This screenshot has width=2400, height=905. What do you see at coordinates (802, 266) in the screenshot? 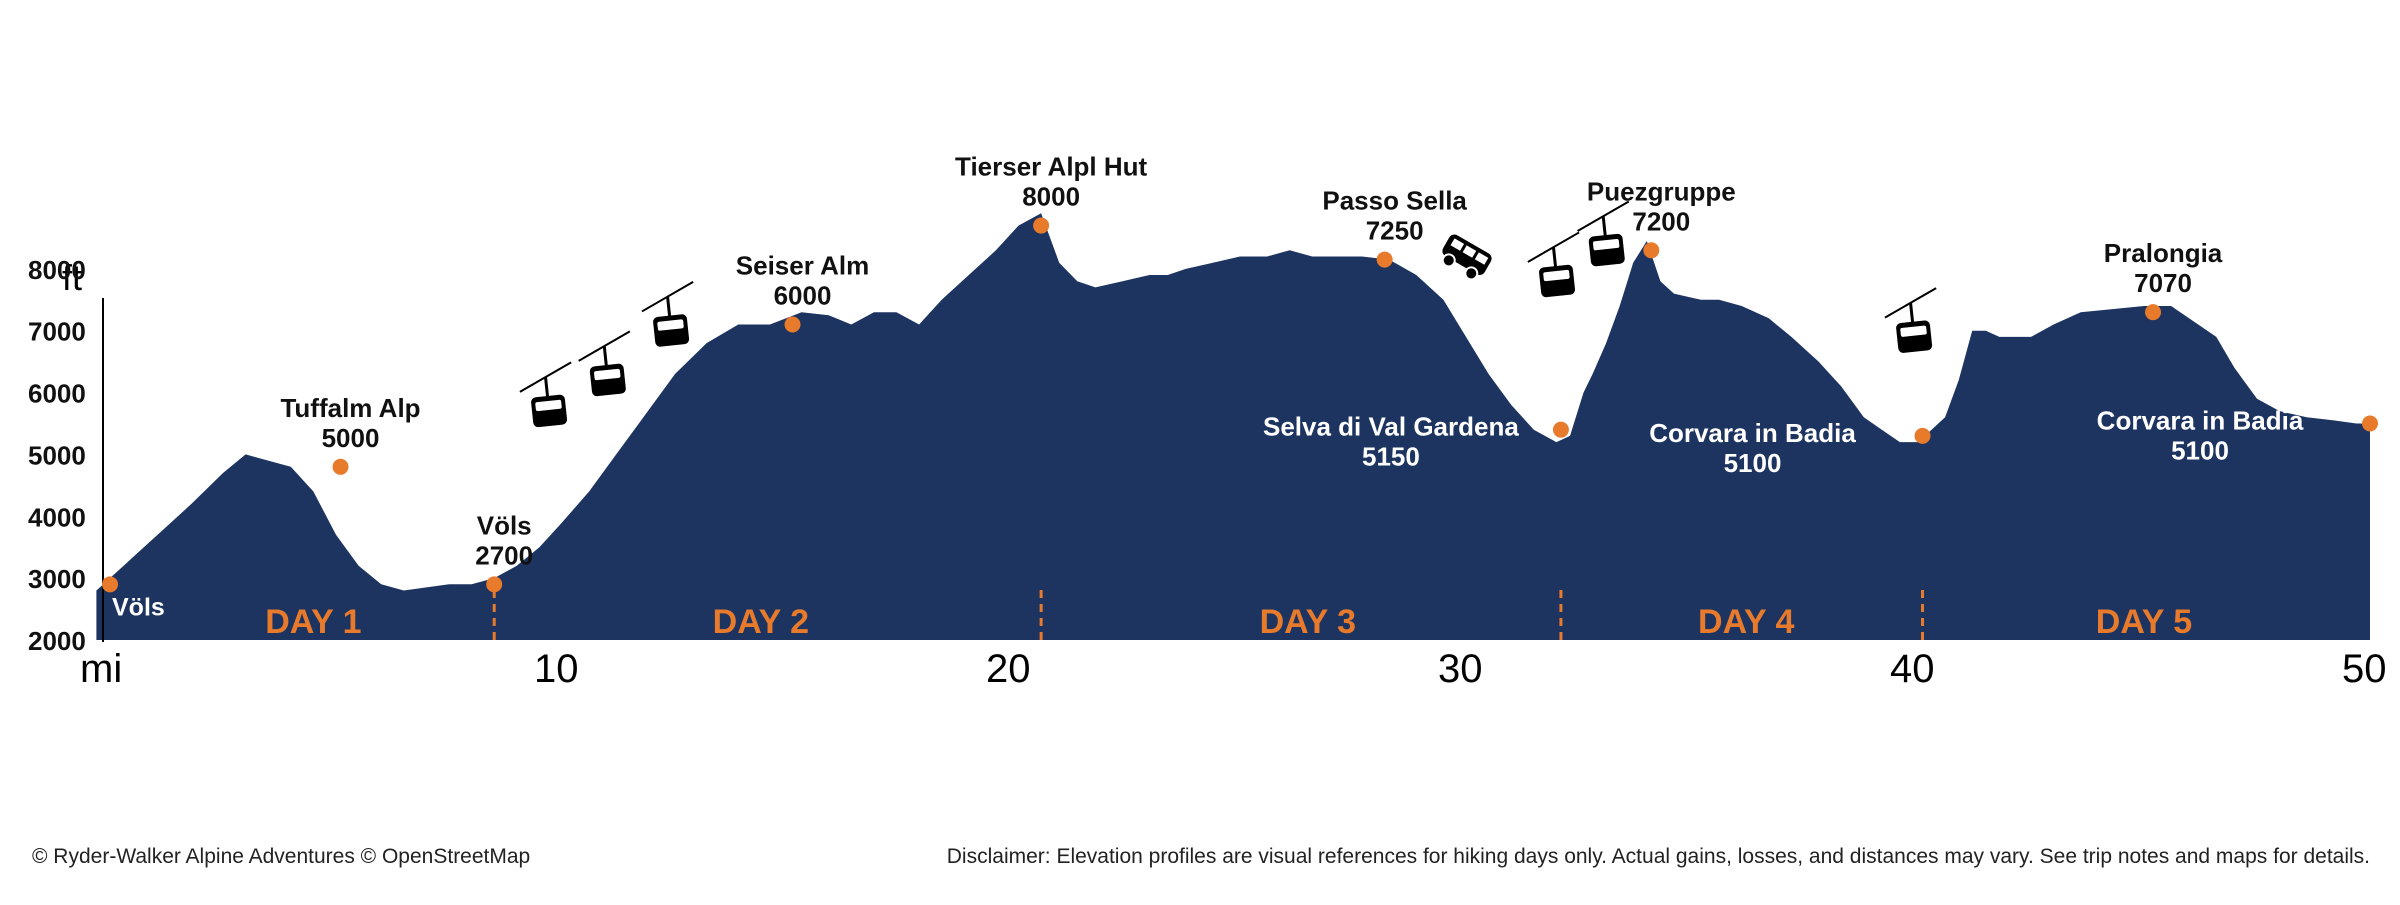
I see `waypoint-name: Seiser Alm` at bounding box center [802, 266].